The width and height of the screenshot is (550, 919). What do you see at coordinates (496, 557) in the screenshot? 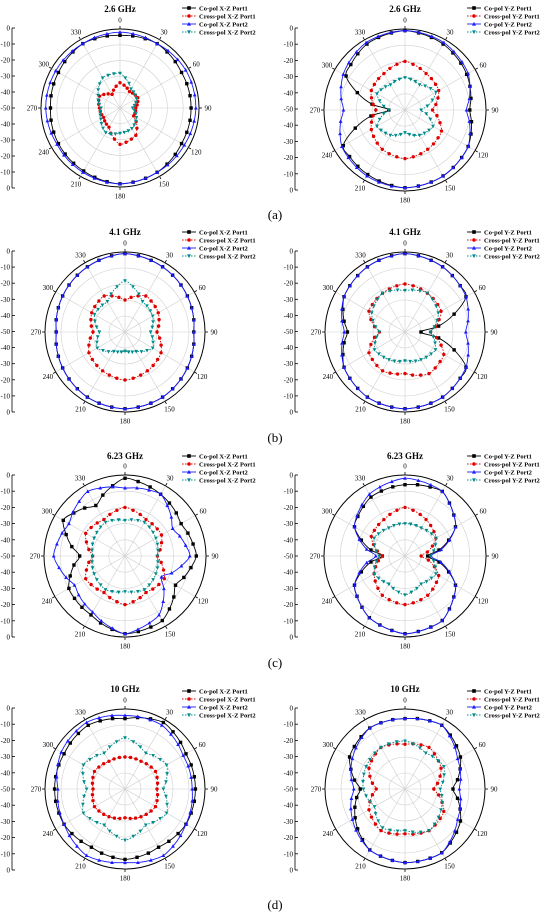
I see `angle-label: 90` at bounding box center [496, 557].